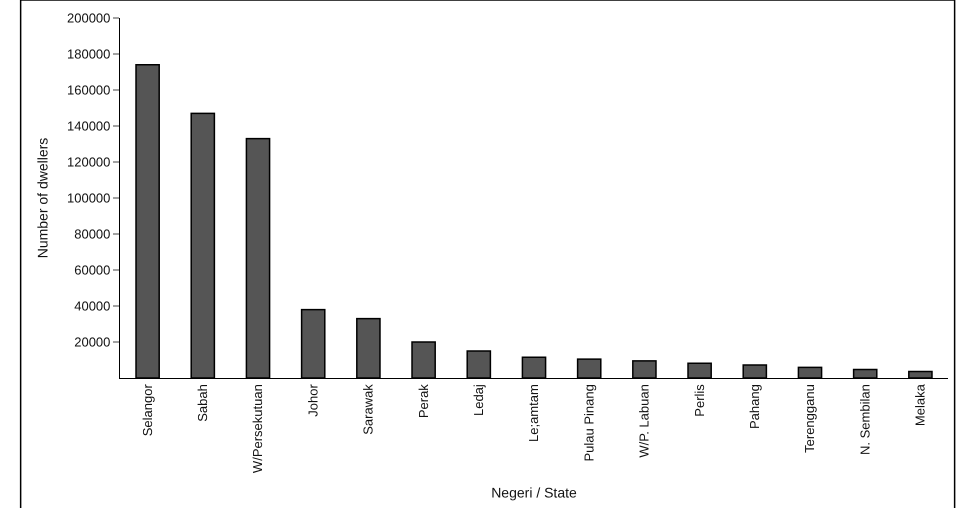  I want to click on y-axis-title: Number of dwellers, so click(42, 198).